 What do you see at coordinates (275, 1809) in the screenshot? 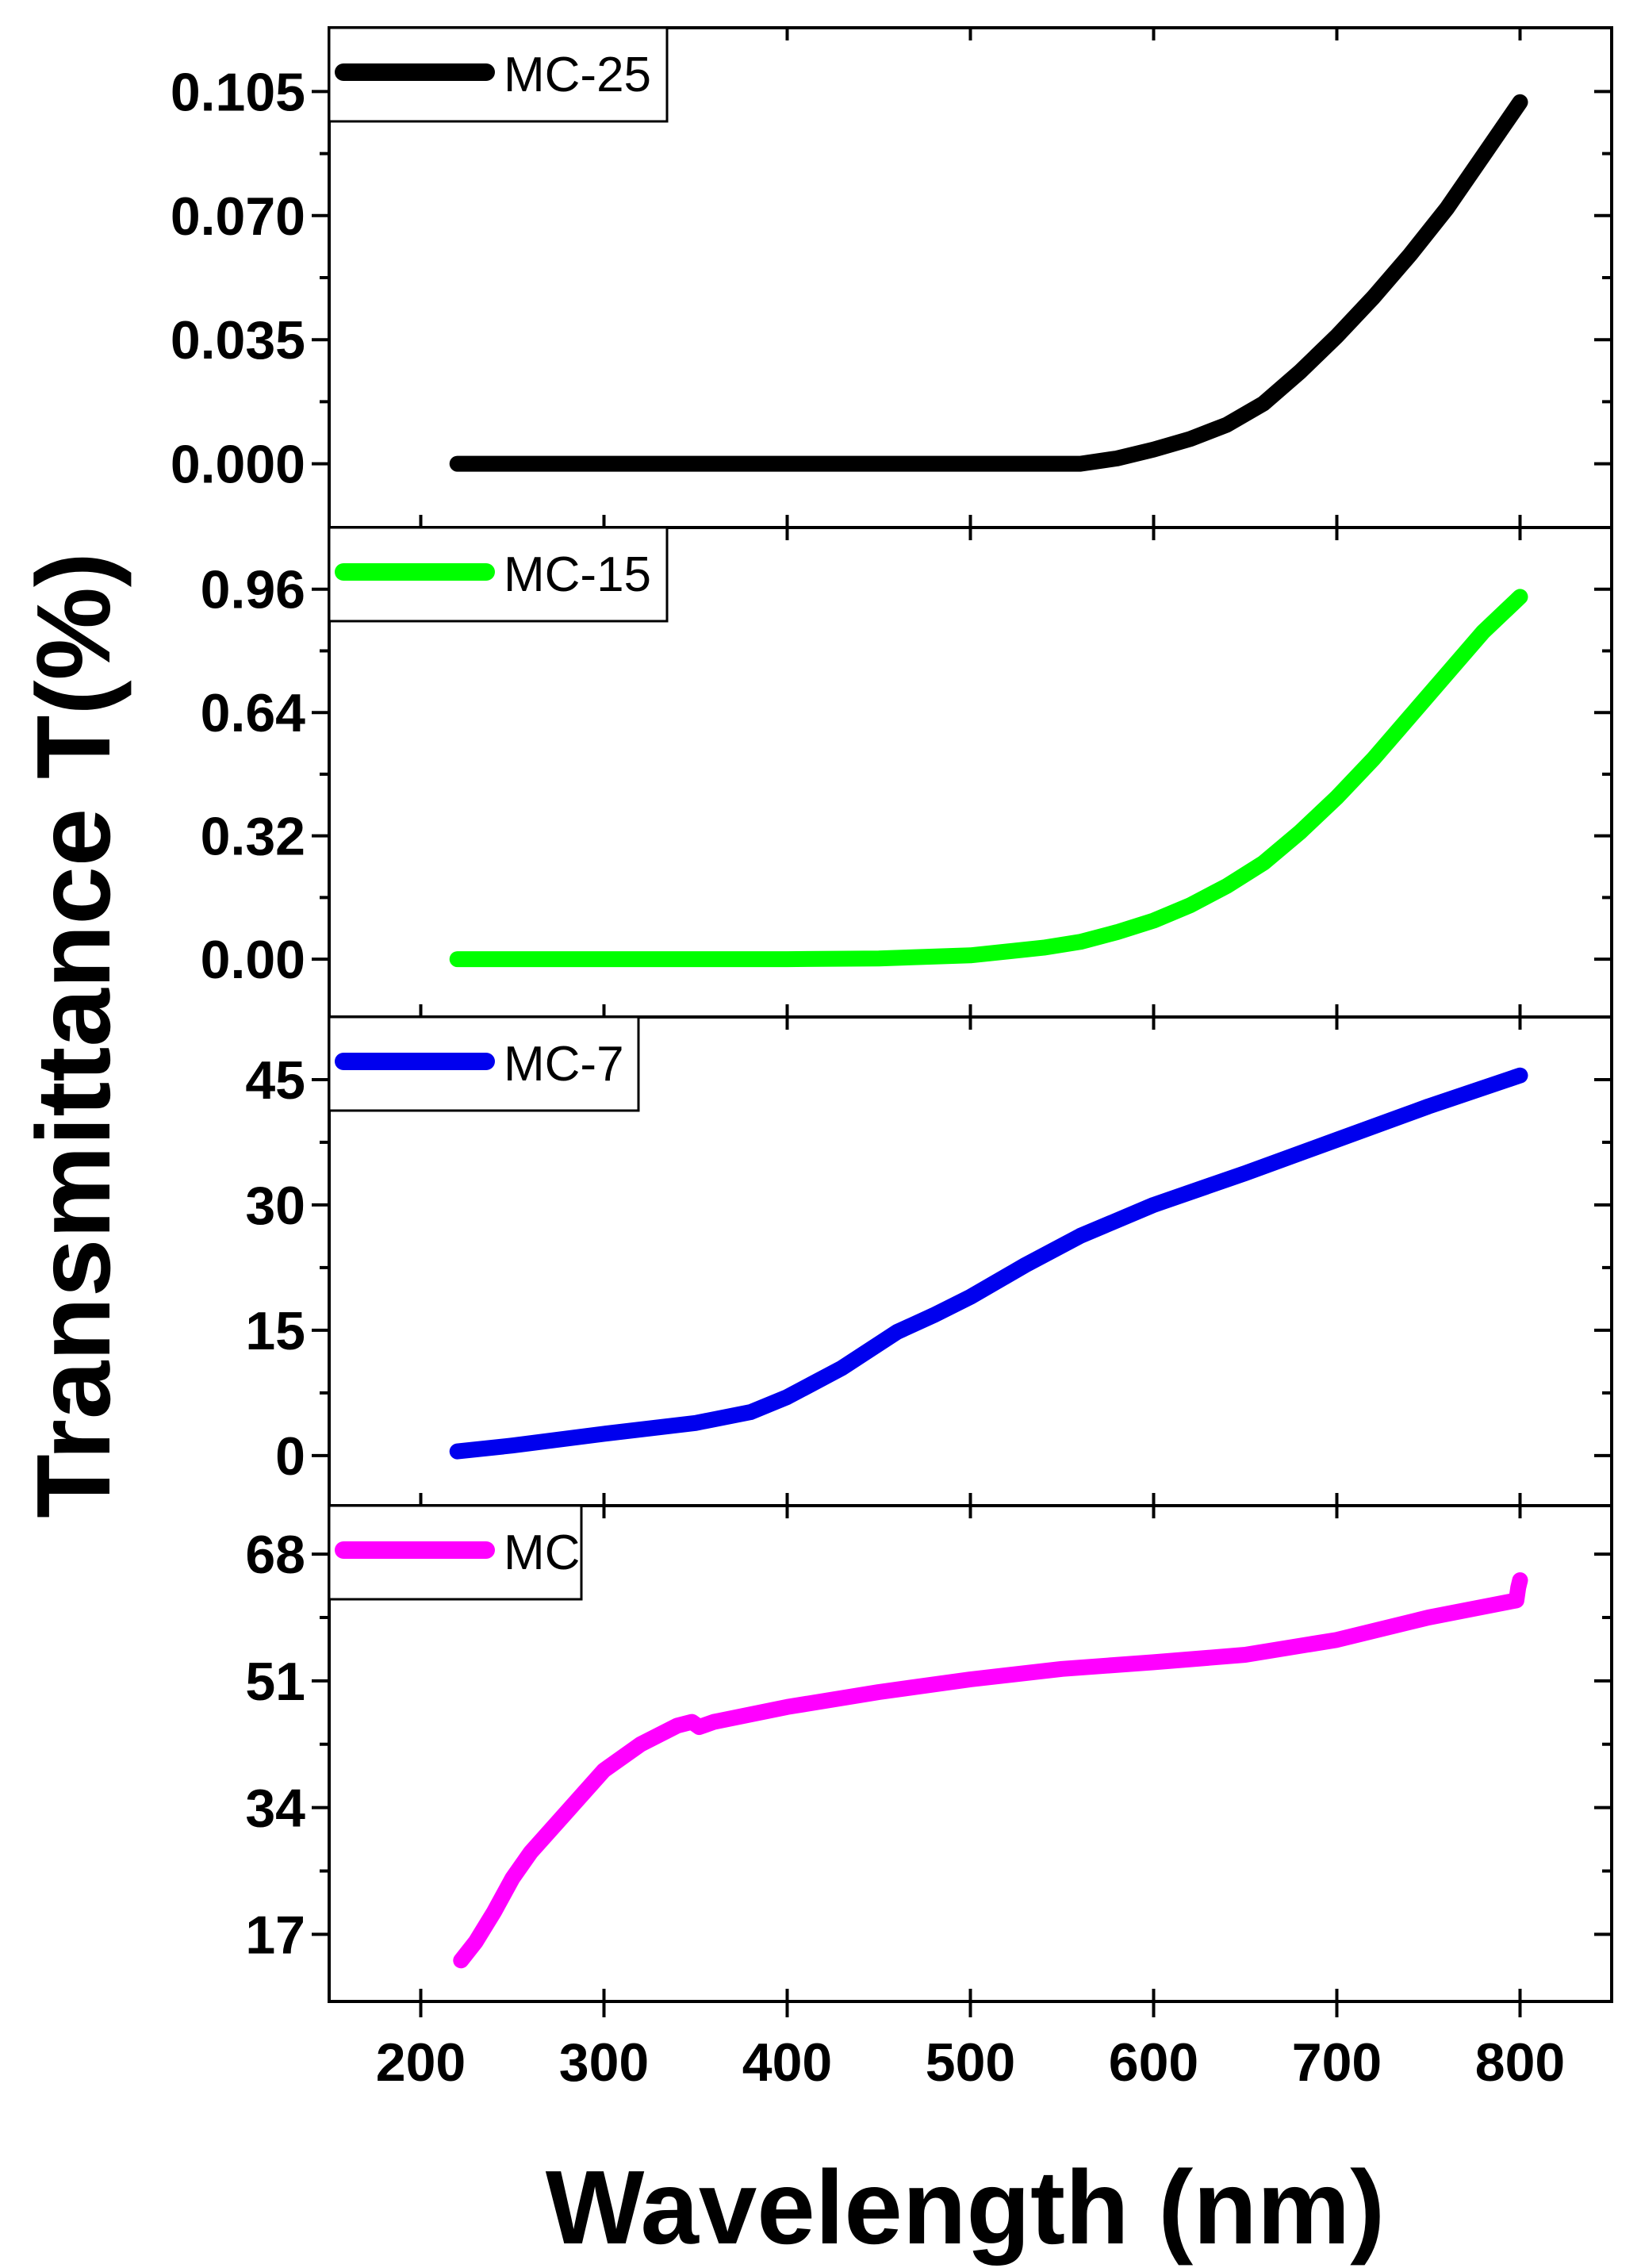
I see `y-tick-label: 34` at bounding box center [275, 1809].